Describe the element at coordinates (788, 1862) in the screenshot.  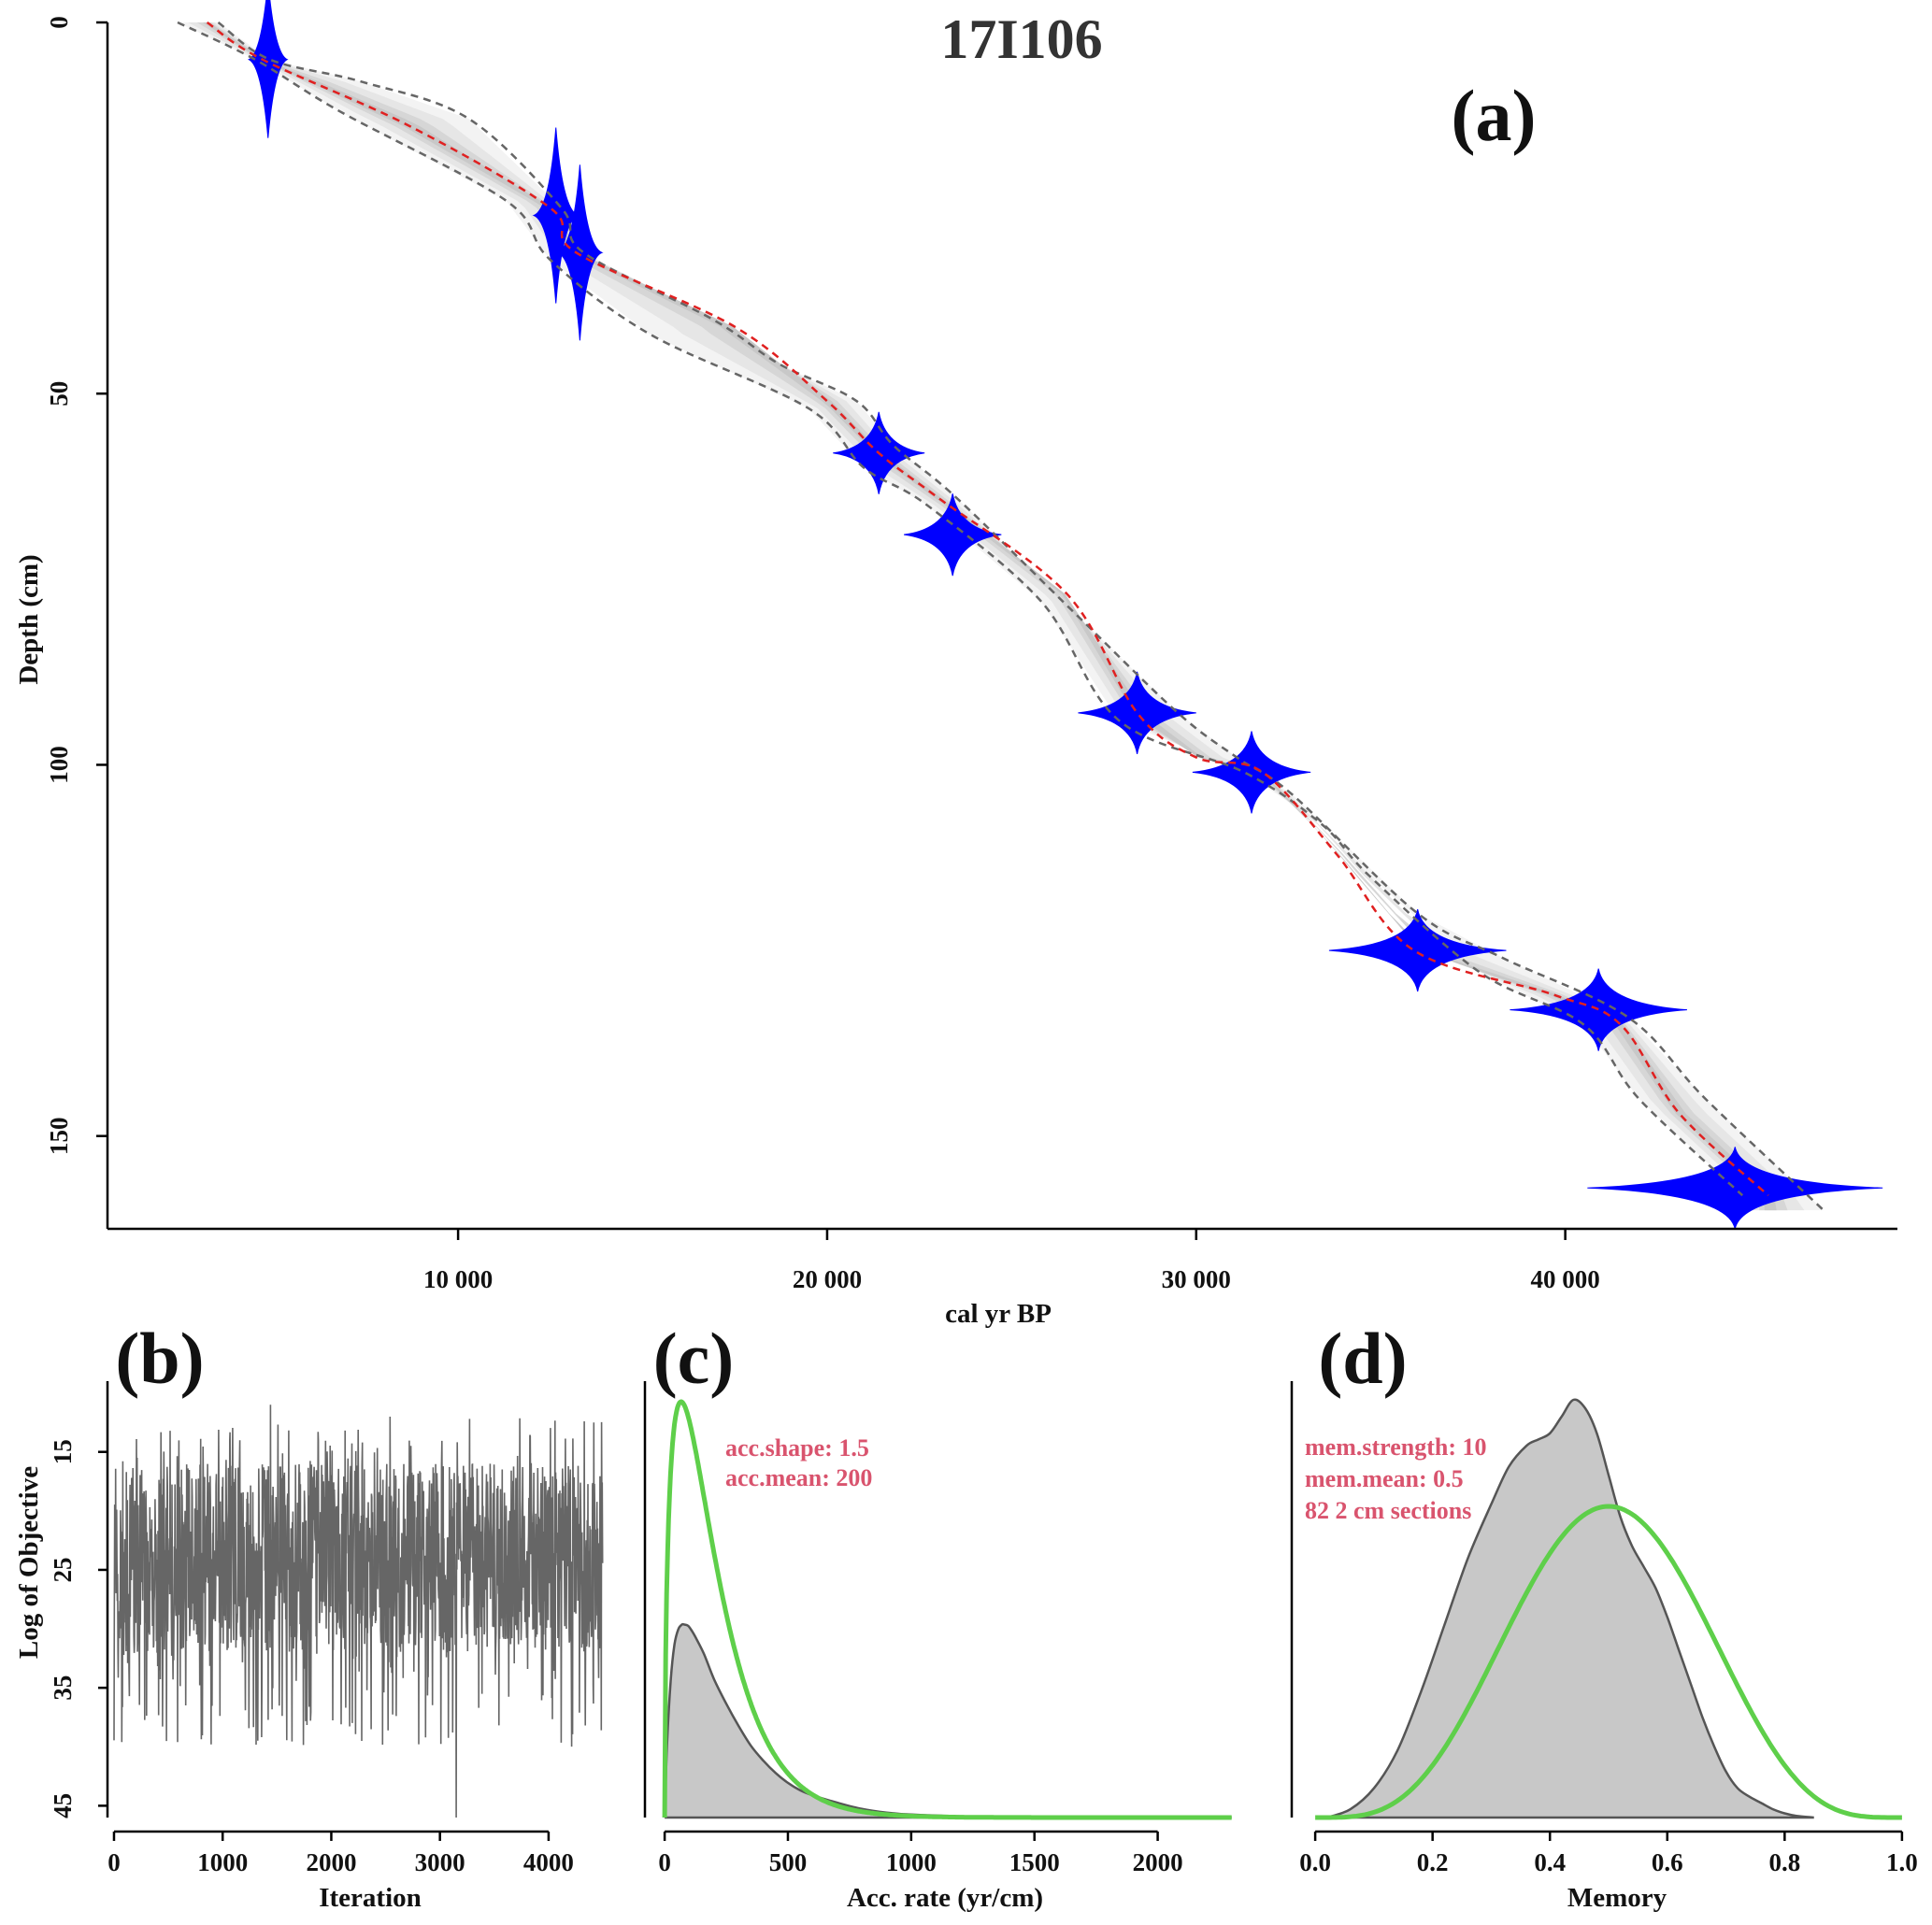
I see `x-tick-label-c-500: 500` at that location.